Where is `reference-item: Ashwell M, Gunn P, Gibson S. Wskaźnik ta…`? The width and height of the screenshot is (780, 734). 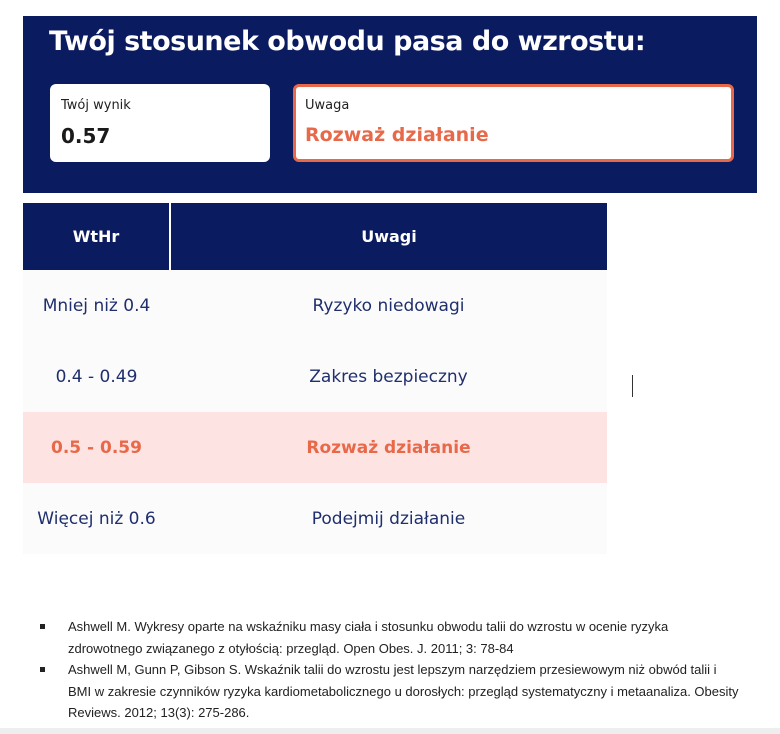 reference-item: Ashwell M, Gunn P, Gibson S. Wskaźnik ta… is located at coordinates (390, 691).